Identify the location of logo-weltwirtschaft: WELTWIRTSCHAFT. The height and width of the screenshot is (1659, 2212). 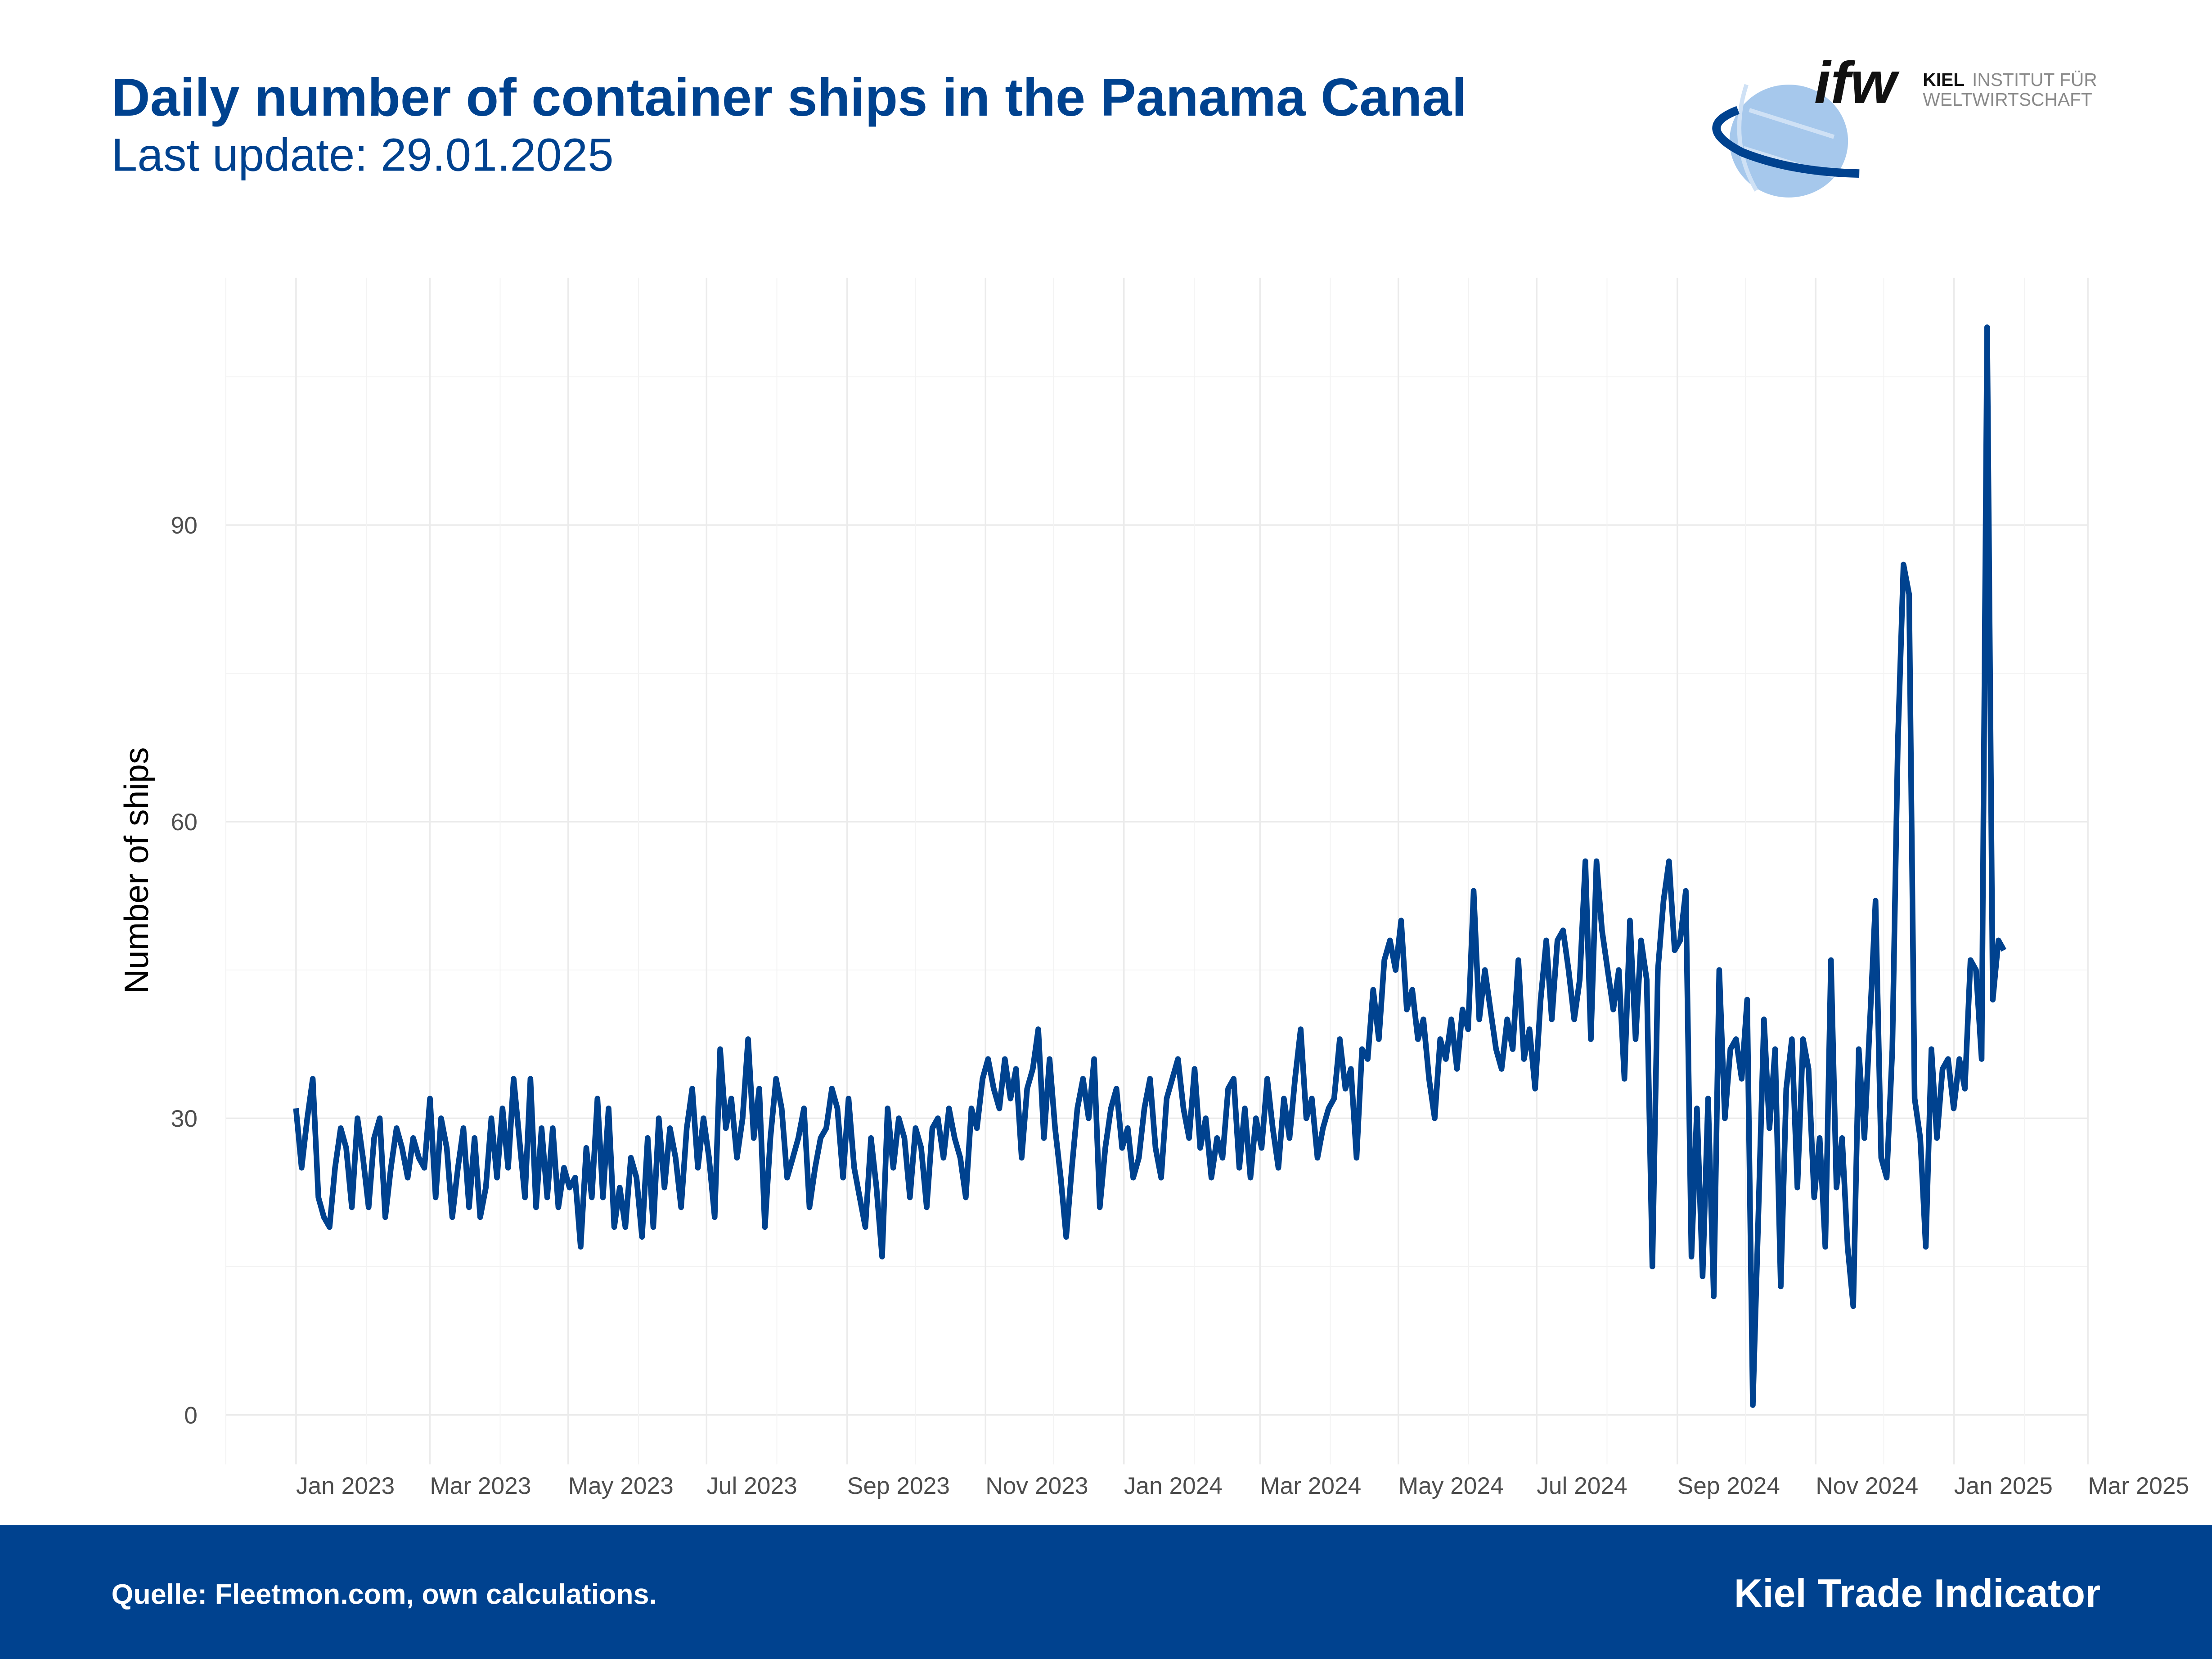
(2007, 99).